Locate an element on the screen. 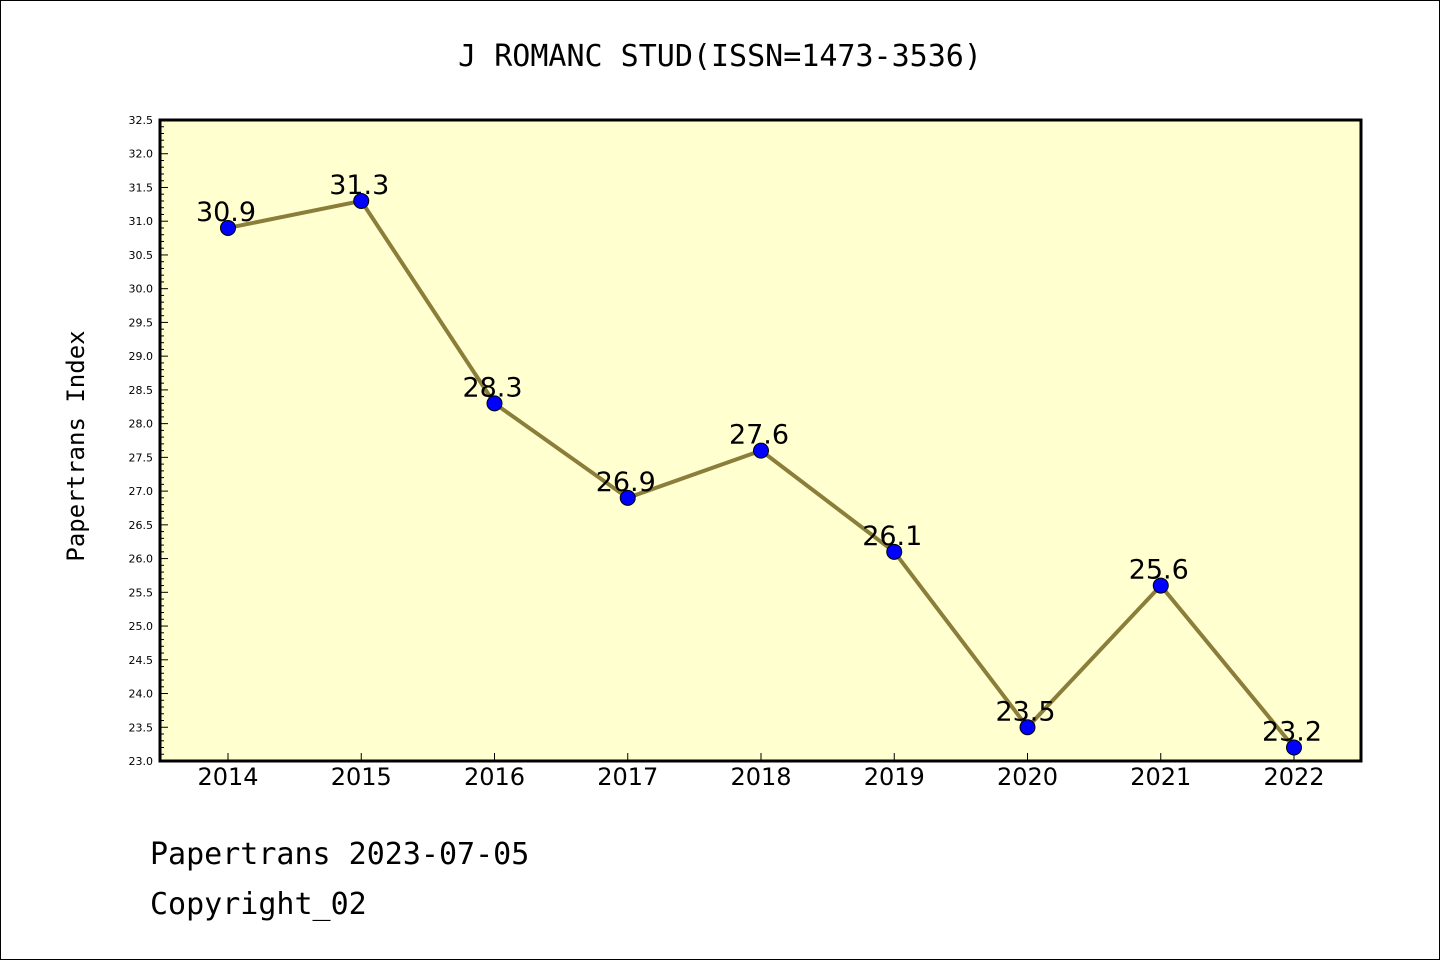 The width and height of the screenshot is (1440, 960). x-tick-label: 2016 is located at coordinates (494, 777).